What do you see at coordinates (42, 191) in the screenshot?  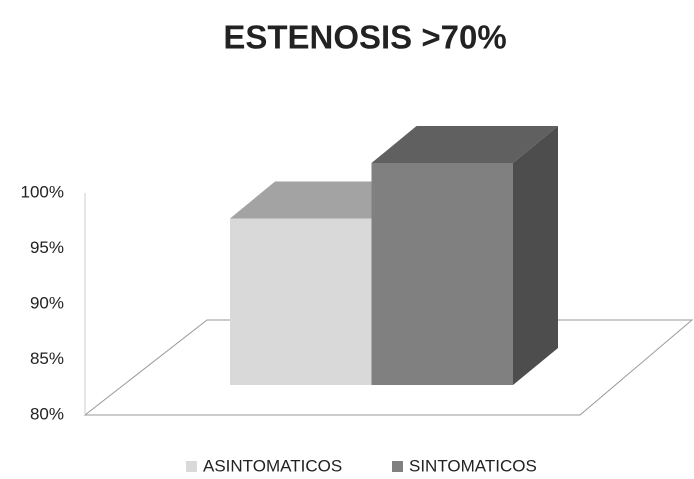 I see `y-tick-label: 100%` at bounding box center [42, 191].